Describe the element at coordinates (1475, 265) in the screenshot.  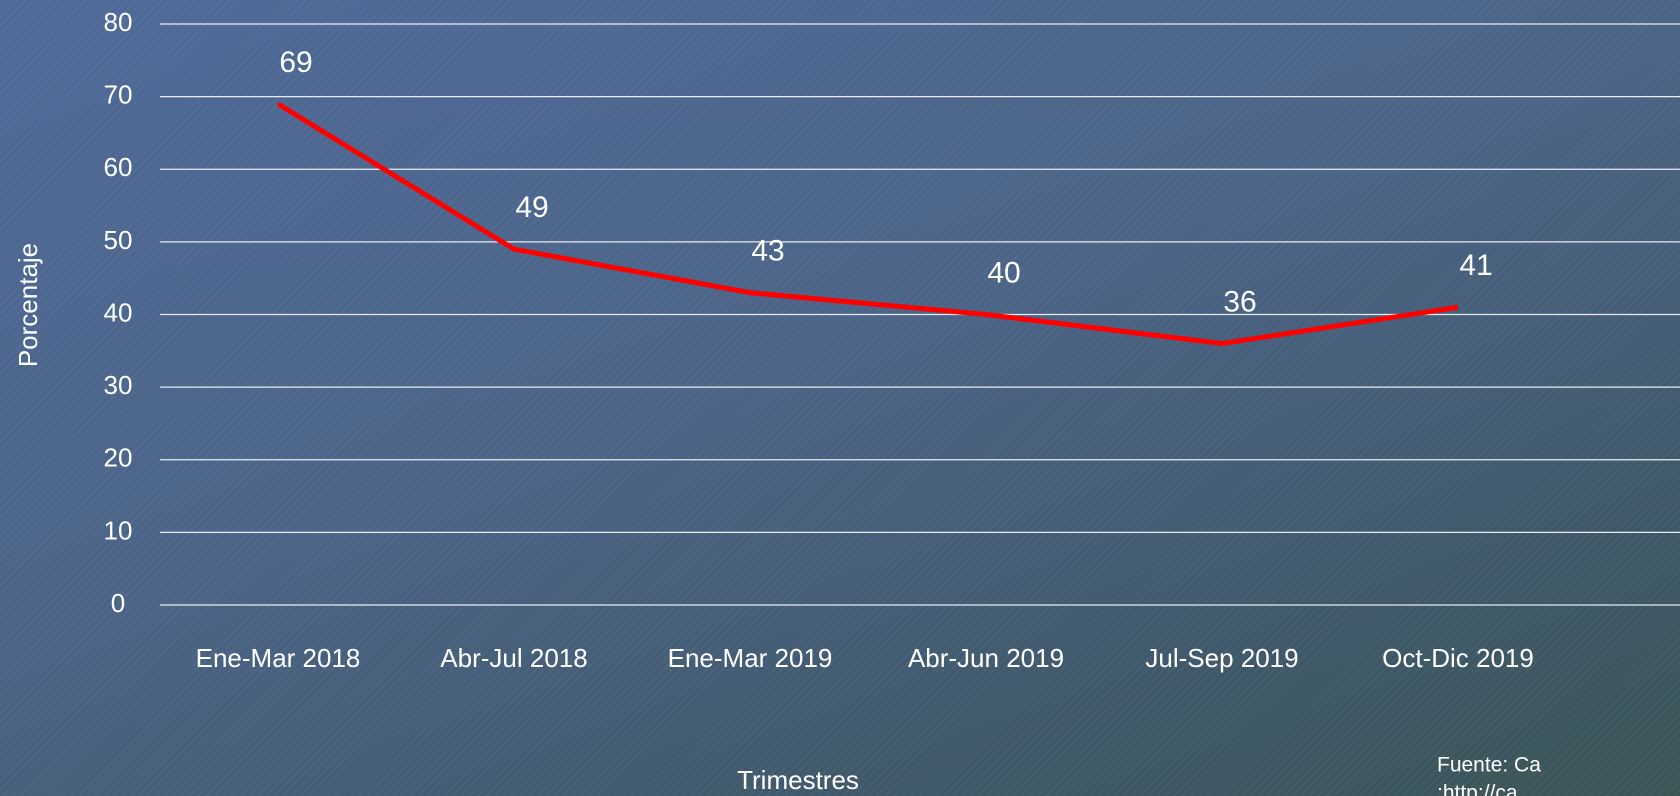
I see `data-label: 41` at that location.